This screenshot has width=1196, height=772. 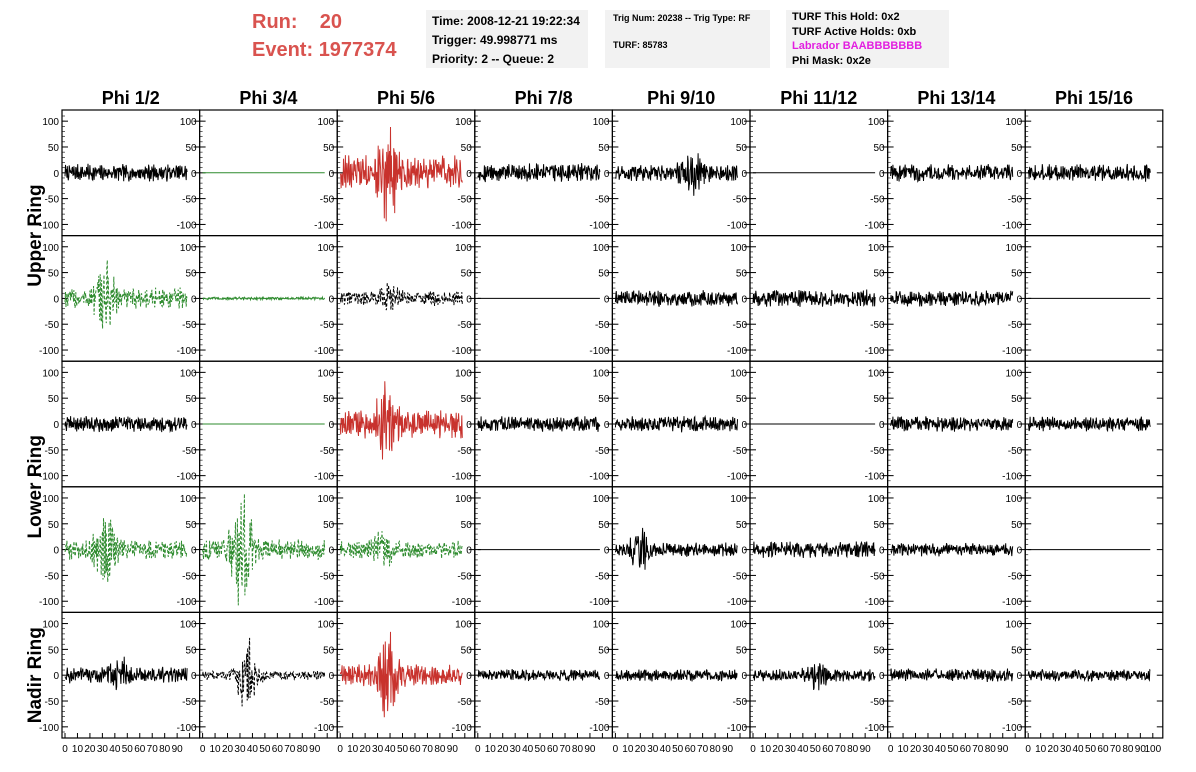 I want to click on column-header-phi-5: Phi 9/10, so click(x=681, y=98).